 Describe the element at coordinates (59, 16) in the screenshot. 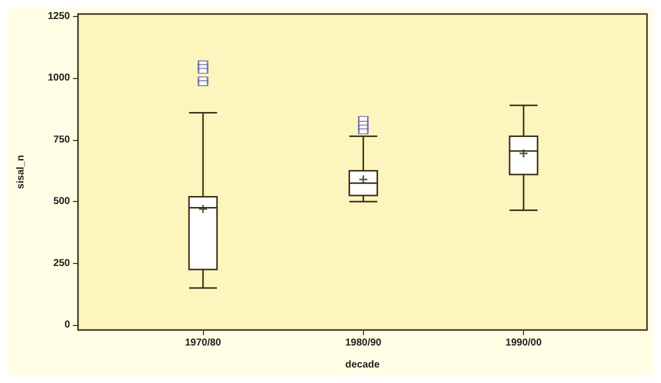

I see `y-tick-label: 1250` at that location.